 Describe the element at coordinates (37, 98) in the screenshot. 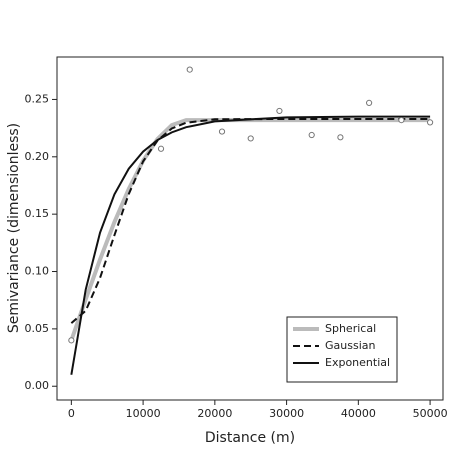

I see `y-tick-label: 0.25` at that location.